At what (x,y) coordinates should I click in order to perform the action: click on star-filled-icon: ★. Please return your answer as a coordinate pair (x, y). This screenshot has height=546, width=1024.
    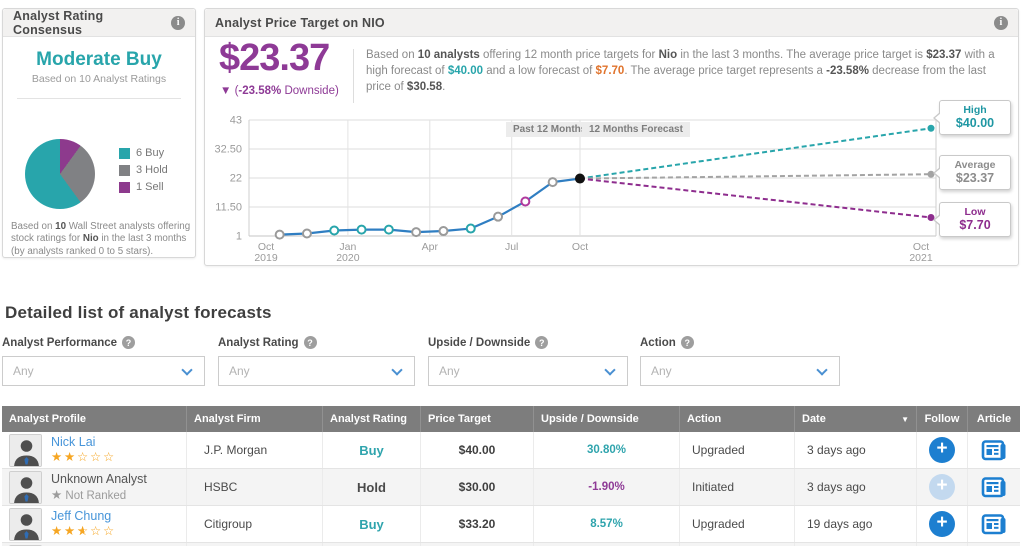
    Looking at the image, I should click on (70, 457).